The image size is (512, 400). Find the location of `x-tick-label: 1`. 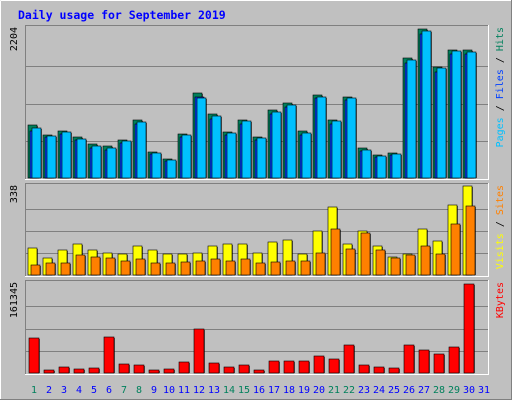

x-tick-label: 1 is located at coordinates (34, 390).